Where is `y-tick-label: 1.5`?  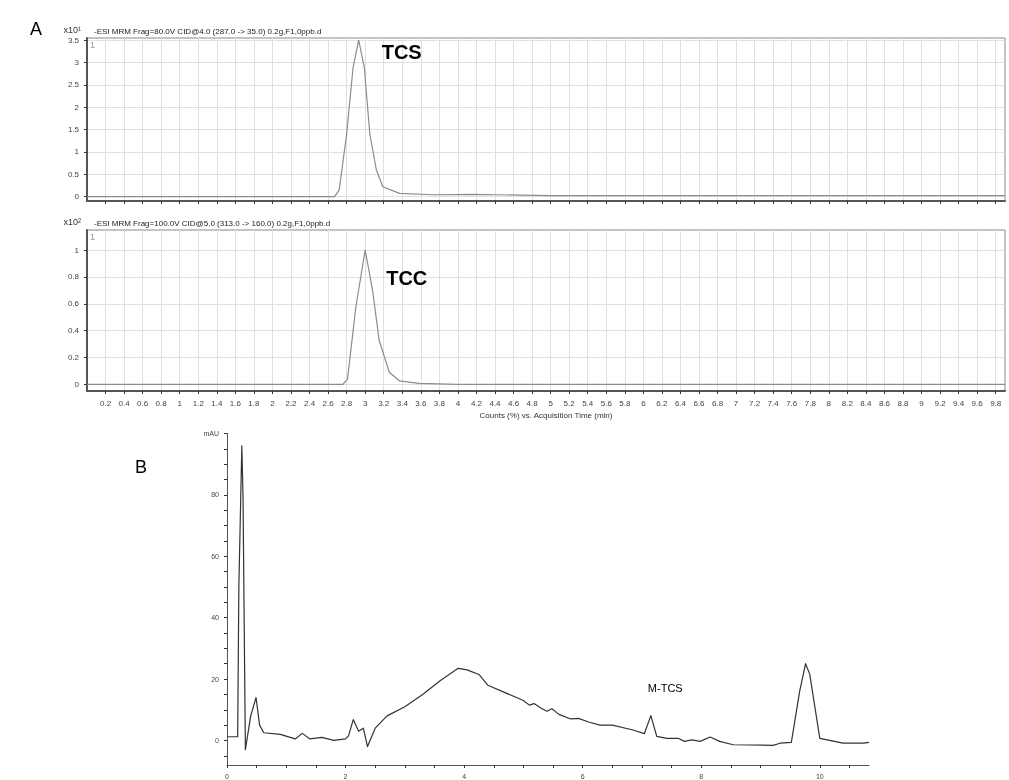
y-tick-label: 1.5 is located at coordinates (73, 130).